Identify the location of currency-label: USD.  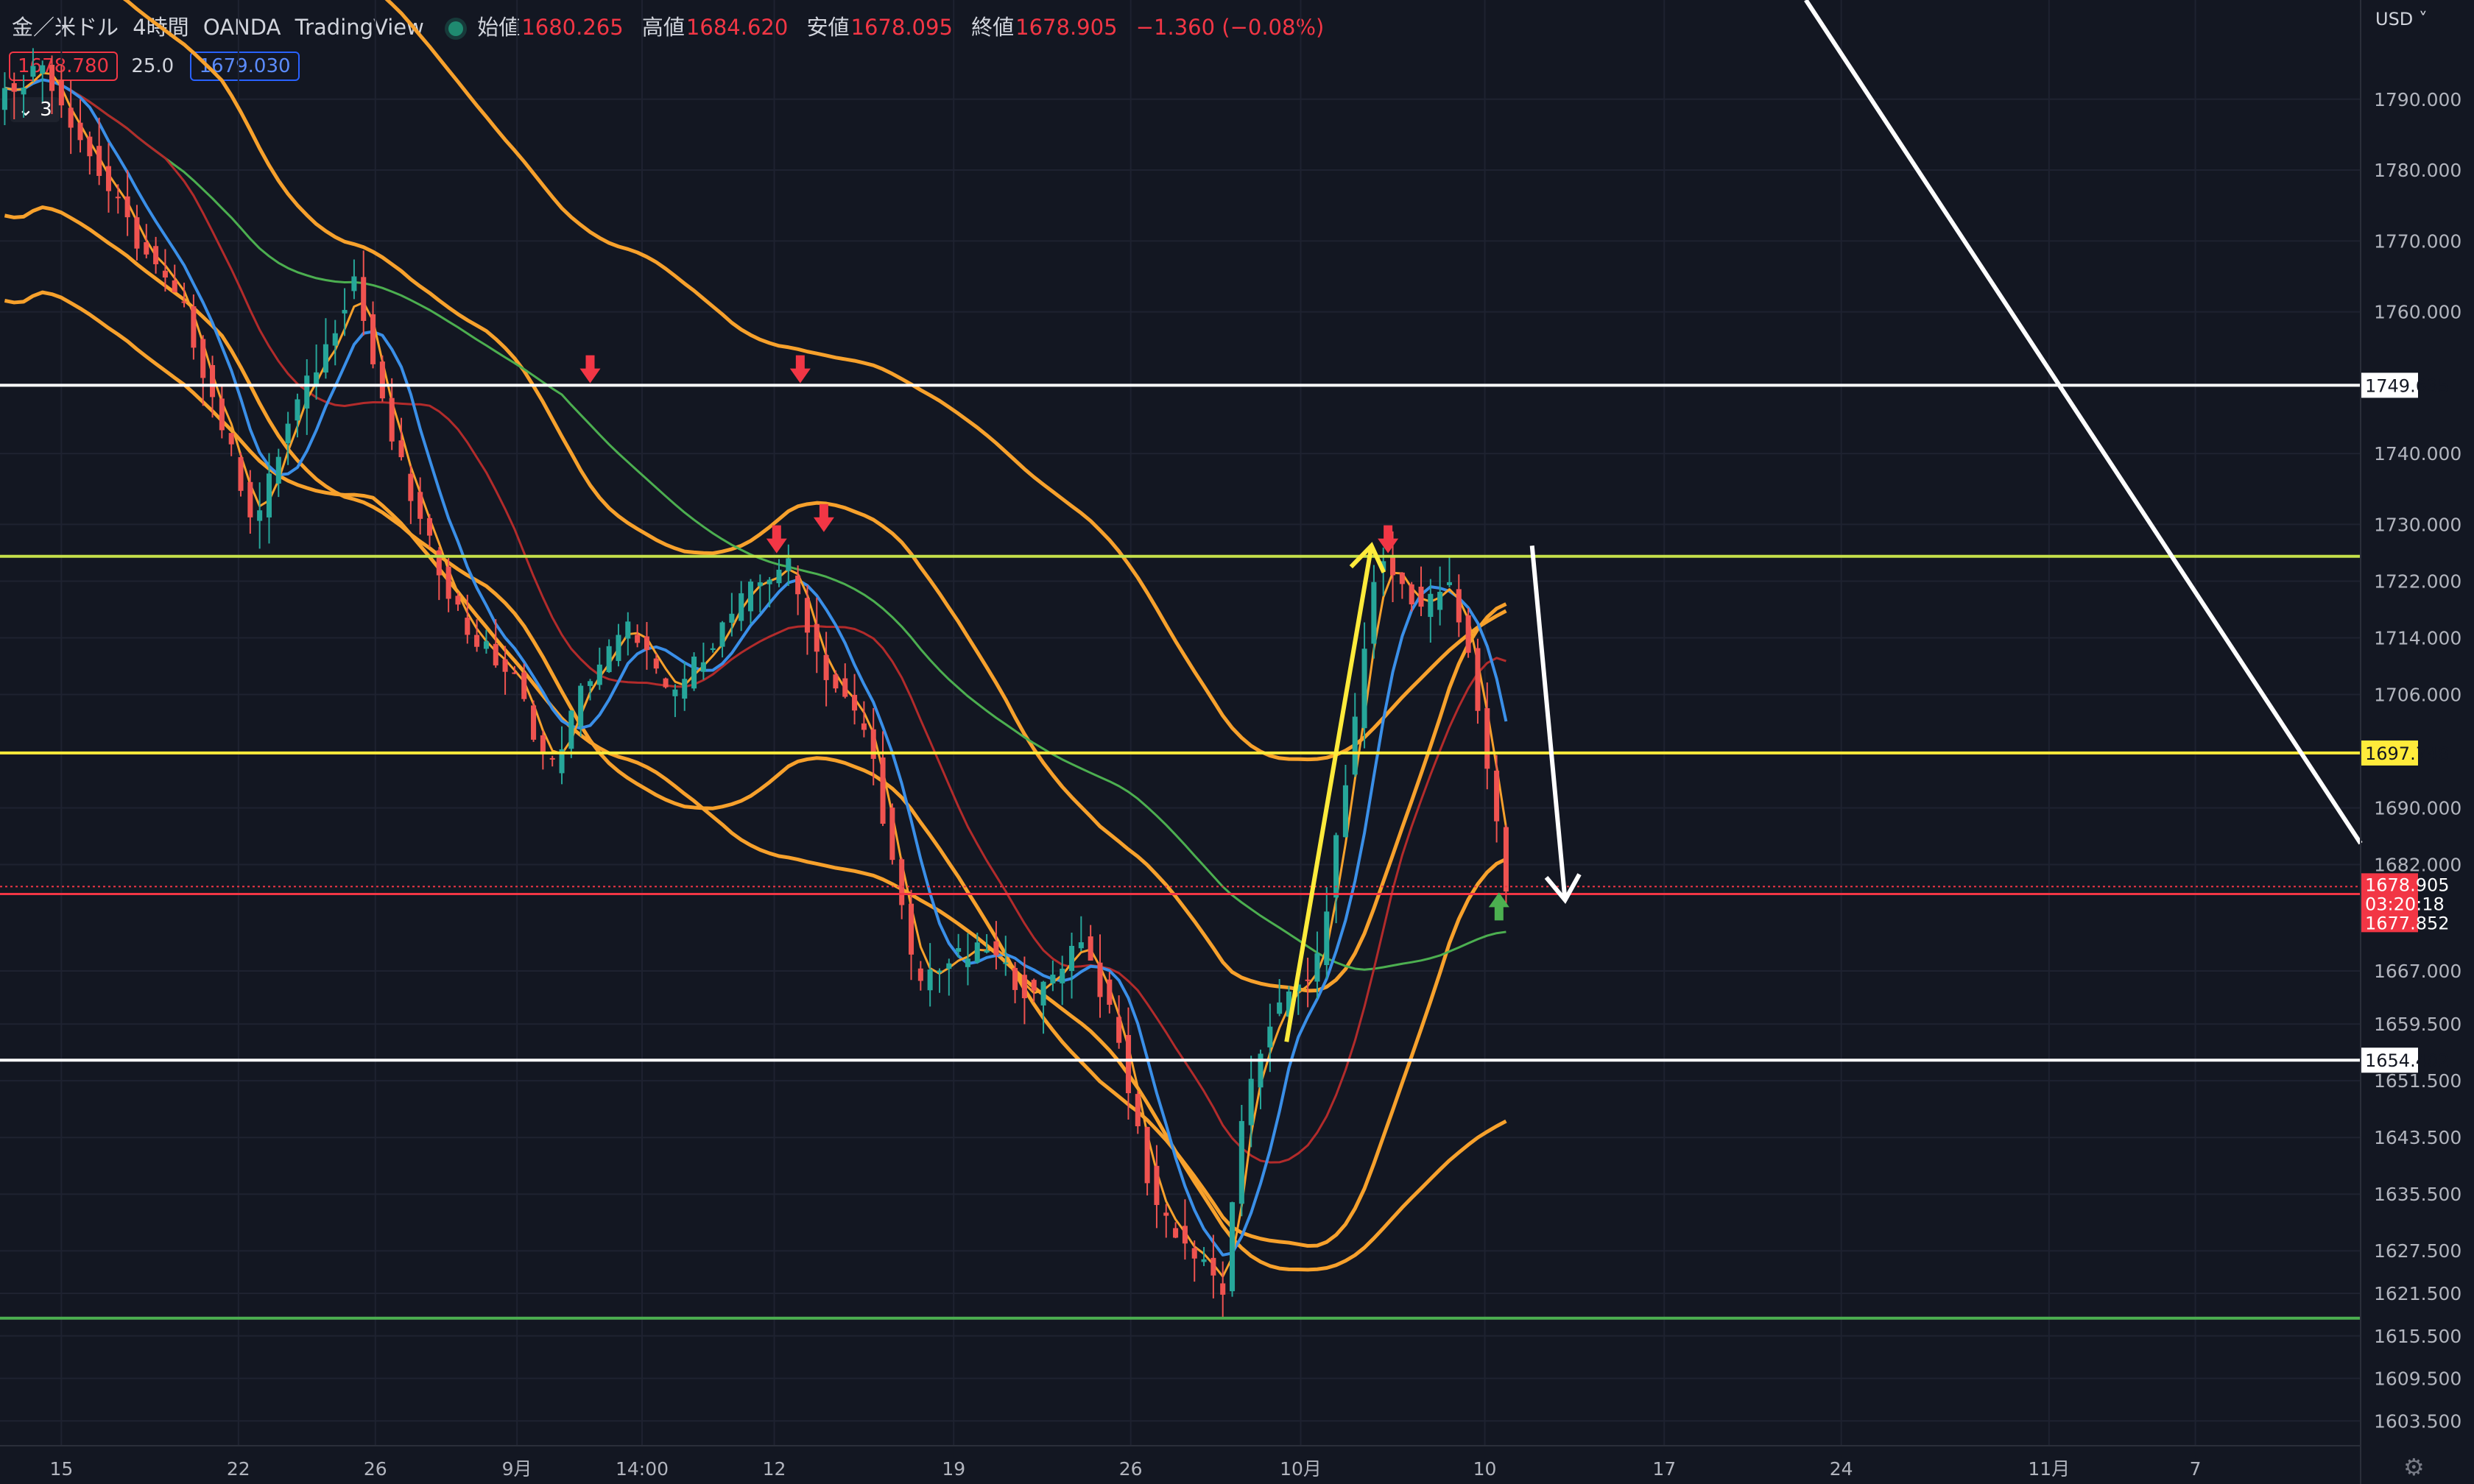
(2394, 19).